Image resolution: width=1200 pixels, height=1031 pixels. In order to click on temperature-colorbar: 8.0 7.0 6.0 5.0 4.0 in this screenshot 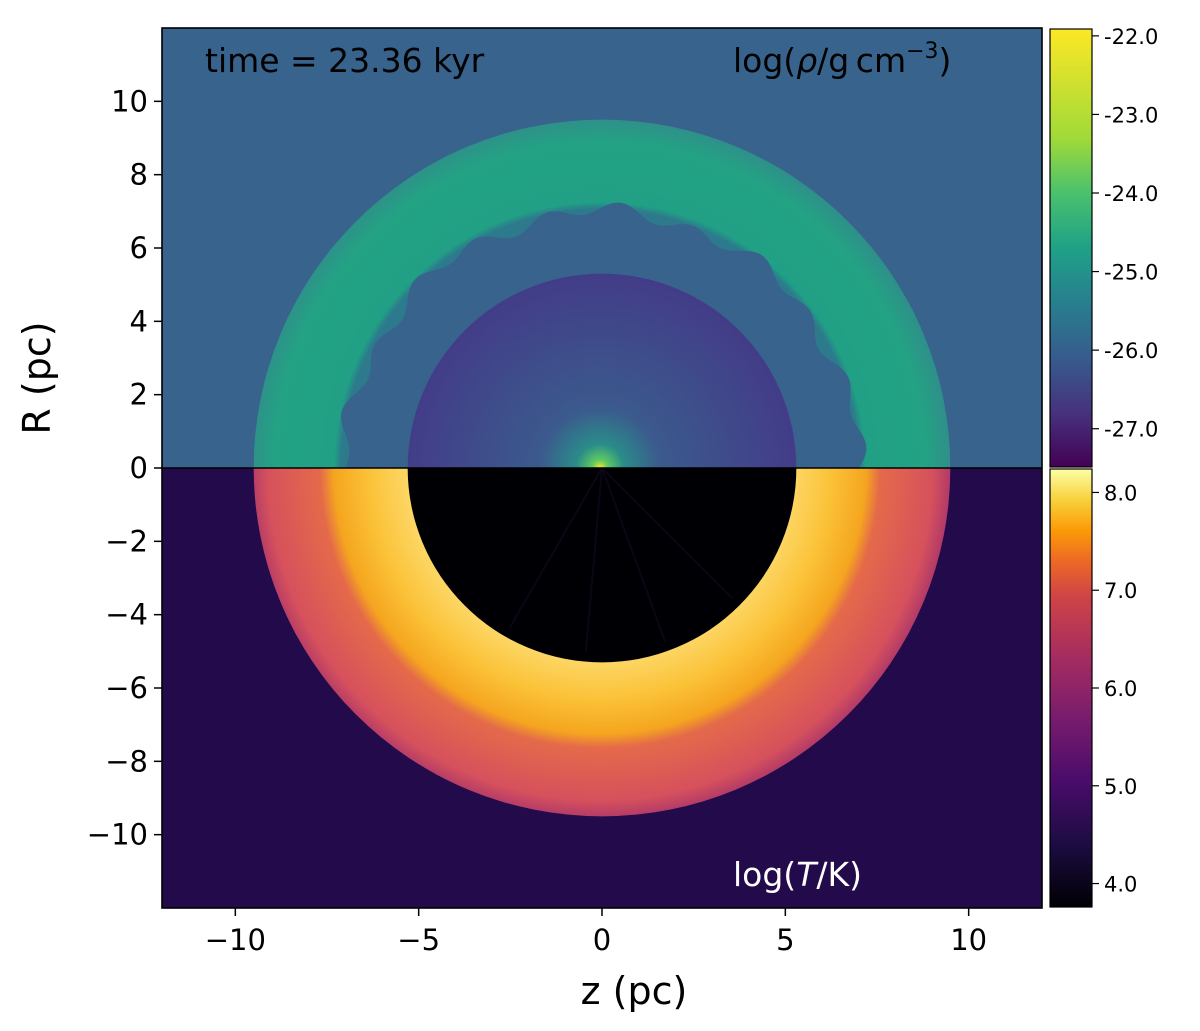, I will do `click(1093, 688)`.